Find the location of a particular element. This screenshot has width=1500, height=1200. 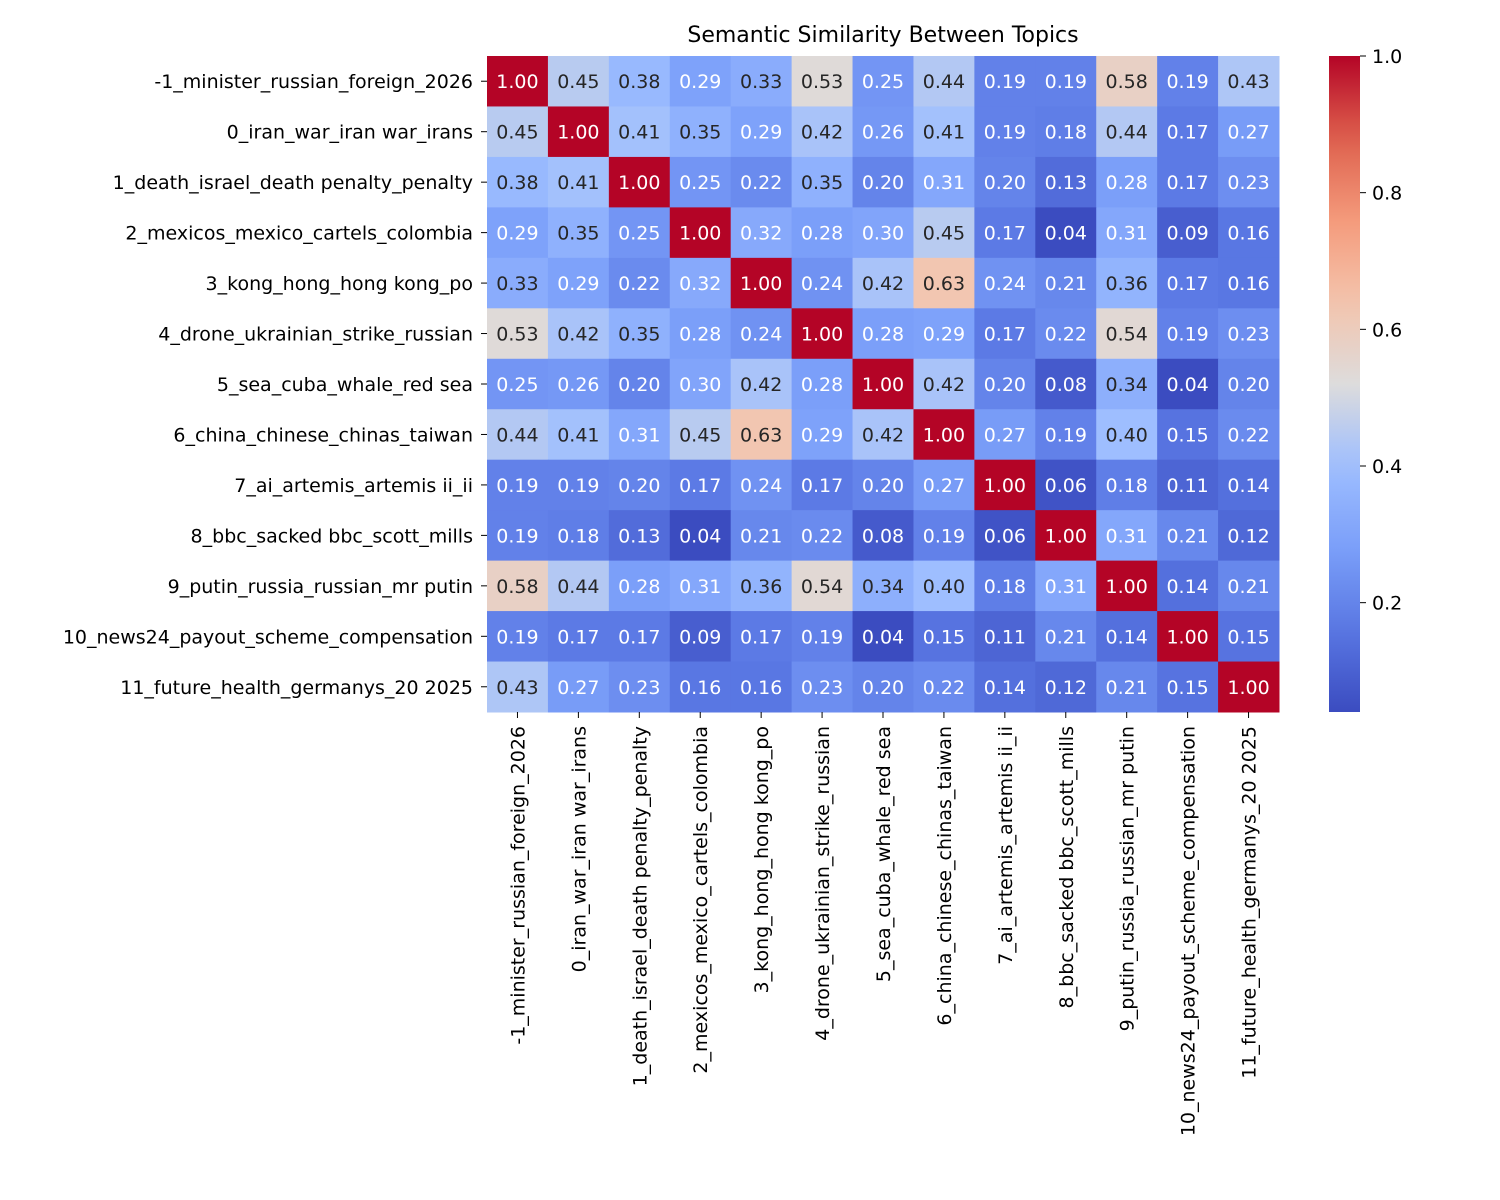

x-tick-label: 5_sea_cuba_whale_red sea is located at coordinates (884, 854).